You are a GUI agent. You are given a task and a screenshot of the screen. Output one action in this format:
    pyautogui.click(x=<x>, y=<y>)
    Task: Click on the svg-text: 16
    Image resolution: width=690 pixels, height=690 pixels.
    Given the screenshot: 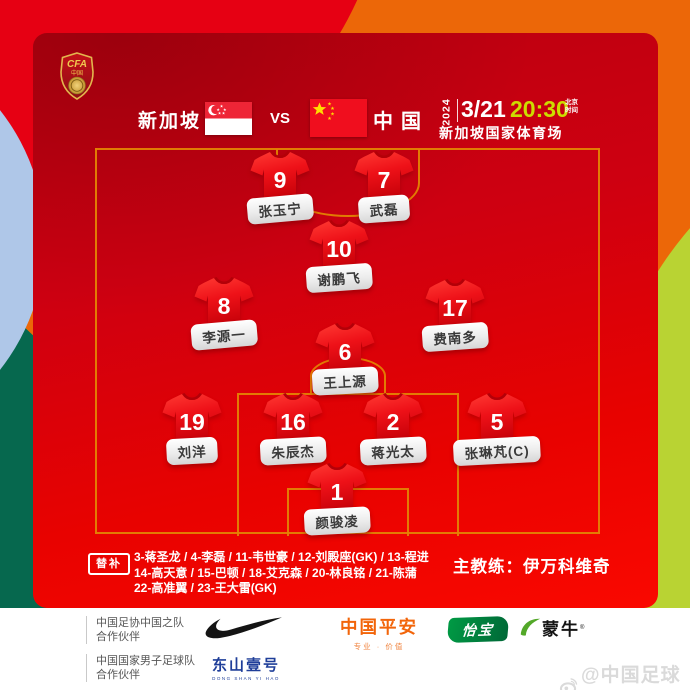 What is the action you would take?
    pyautogui.click(x=293, y=422)
    